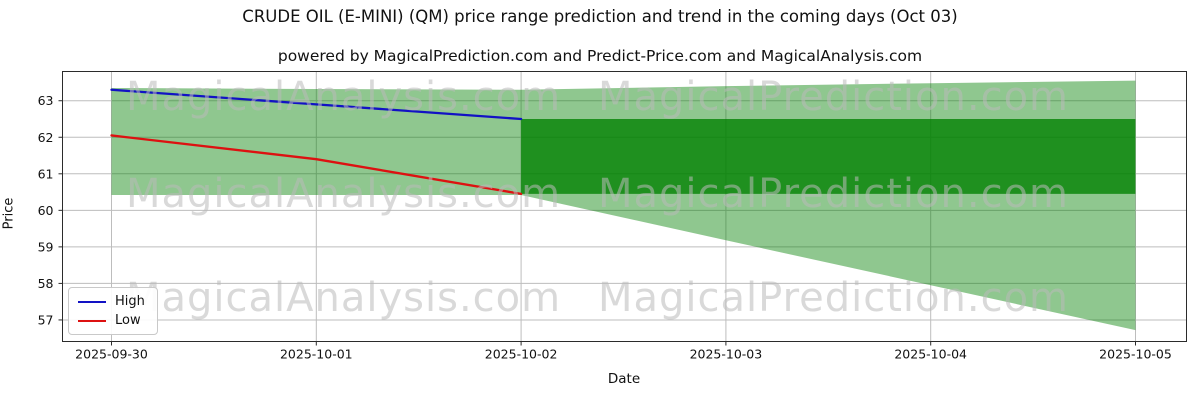 The width and height of the screenshot is (1200, 400). What do you see at coordinates (128, 320) in the screenshot?
I see `legend-label-low: Low` at bounding box center [128, 320].